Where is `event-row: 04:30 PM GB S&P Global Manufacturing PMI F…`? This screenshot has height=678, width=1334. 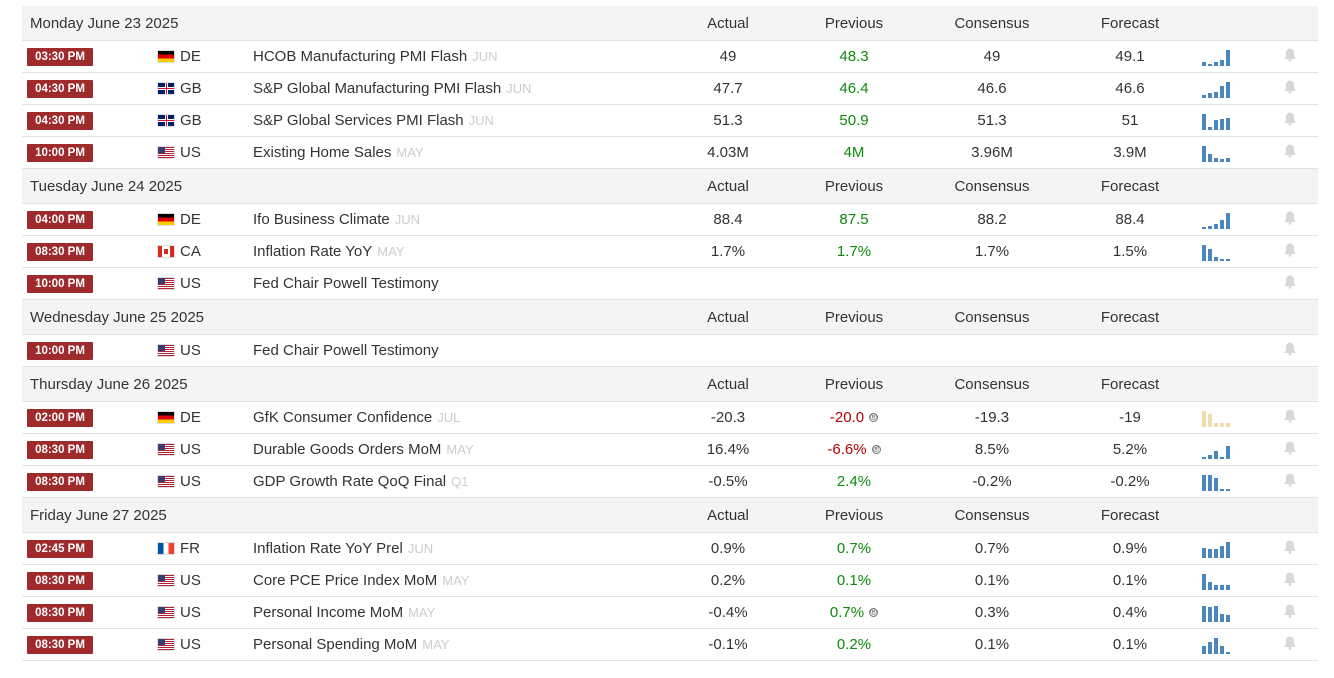
event-row: 04:30 PM GB S&P Global Manufacturing PMI F… is located at coordinates (670, 89).